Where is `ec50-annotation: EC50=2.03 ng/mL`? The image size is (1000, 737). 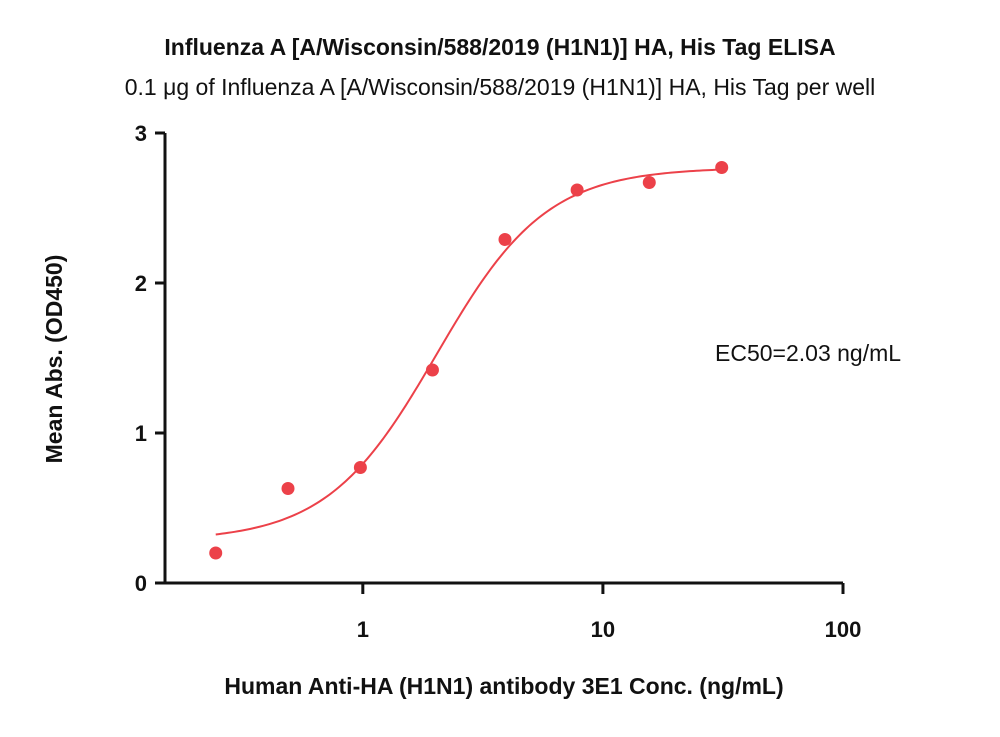
ec50-annotation: EC50=2.03 ng/mL is located at coordinates (808, 353).